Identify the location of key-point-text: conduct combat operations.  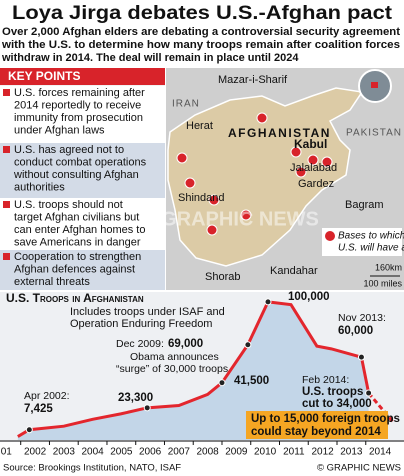
(80, 162).